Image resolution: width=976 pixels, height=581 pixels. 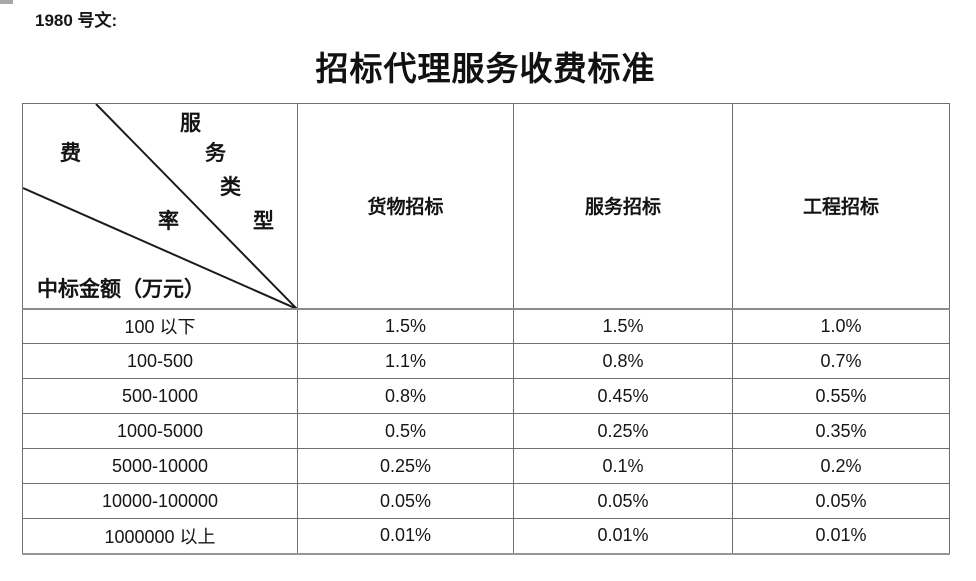 I want to click on table-corner-cell: 费 率 服 务 类 型 中标金额（万元）, so click(x=160, y=206).